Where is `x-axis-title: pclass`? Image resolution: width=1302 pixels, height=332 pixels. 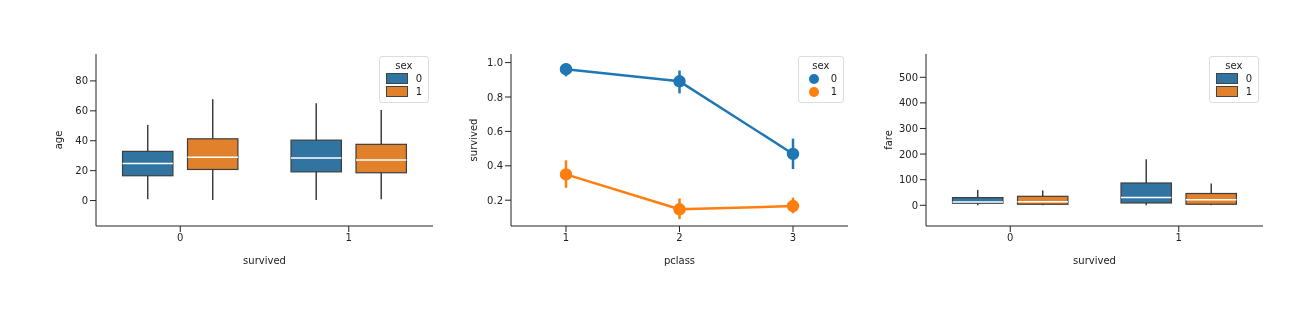 x-axis-title: pclass is located at coordinates (679, 260).